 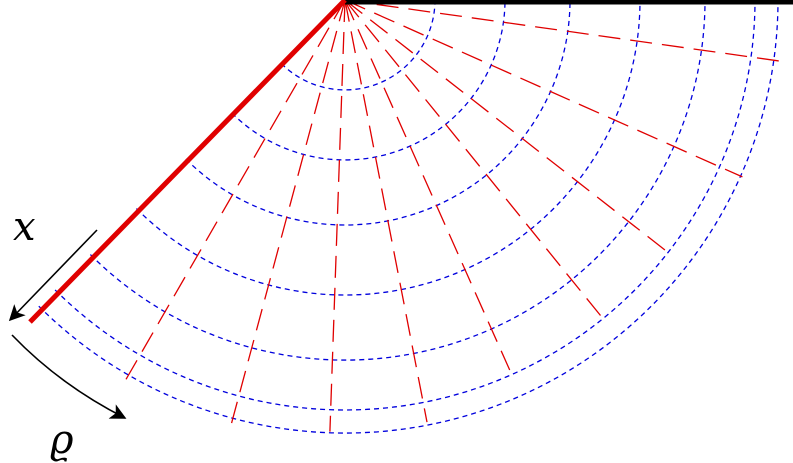 I want to click on x-direction-arrow, so click(x=53, y=275).